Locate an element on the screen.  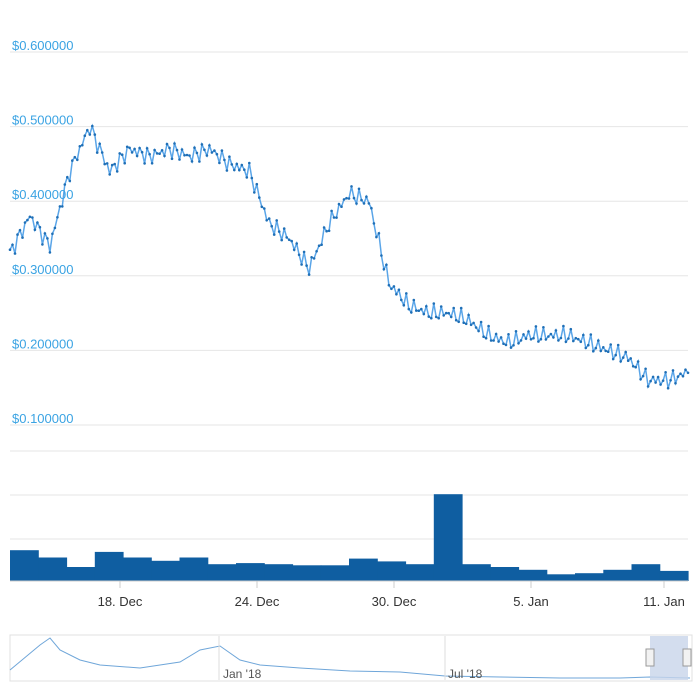
navigator-label: Jan '18 is located at coordinates (242, 674).